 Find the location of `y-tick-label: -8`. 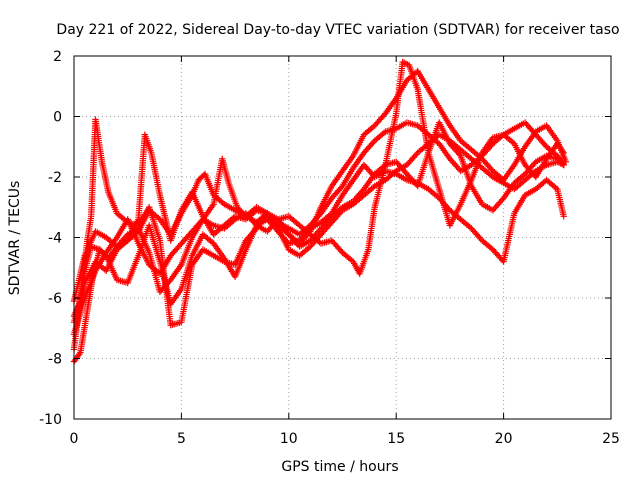

y-tick-label: -8 is located at coordinates (55, 360).